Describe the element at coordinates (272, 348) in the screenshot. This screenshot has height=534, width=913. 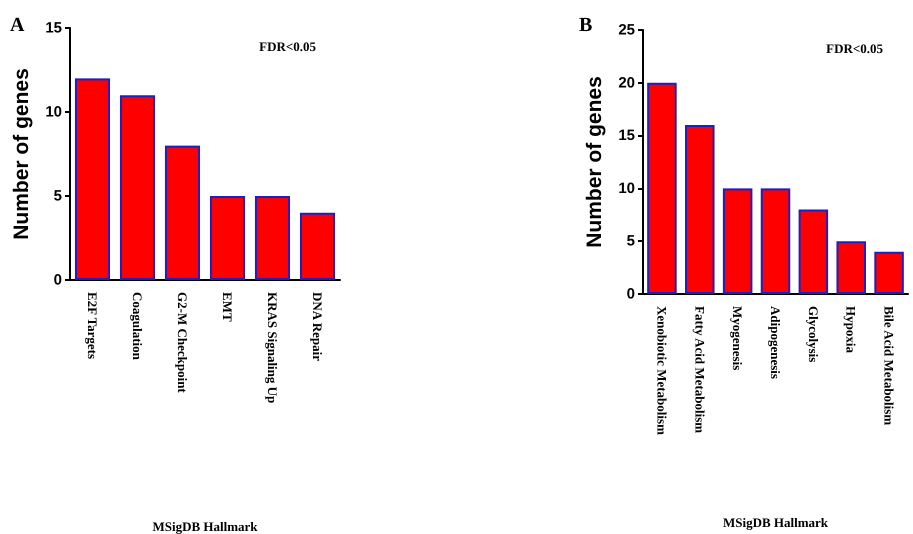
I see `x-tick-label: KRAS Signaling Up` at that location.